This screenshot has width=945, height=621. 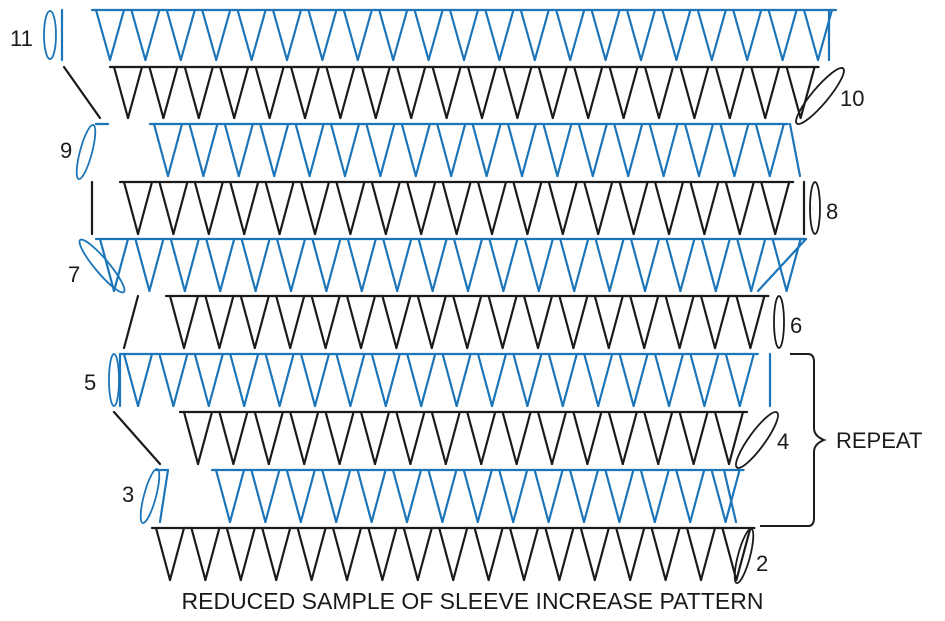 What do you see at coordinates (552, 554) in the screenshot?
I see `row-2-v11-l` at bounding box center [552, 554].